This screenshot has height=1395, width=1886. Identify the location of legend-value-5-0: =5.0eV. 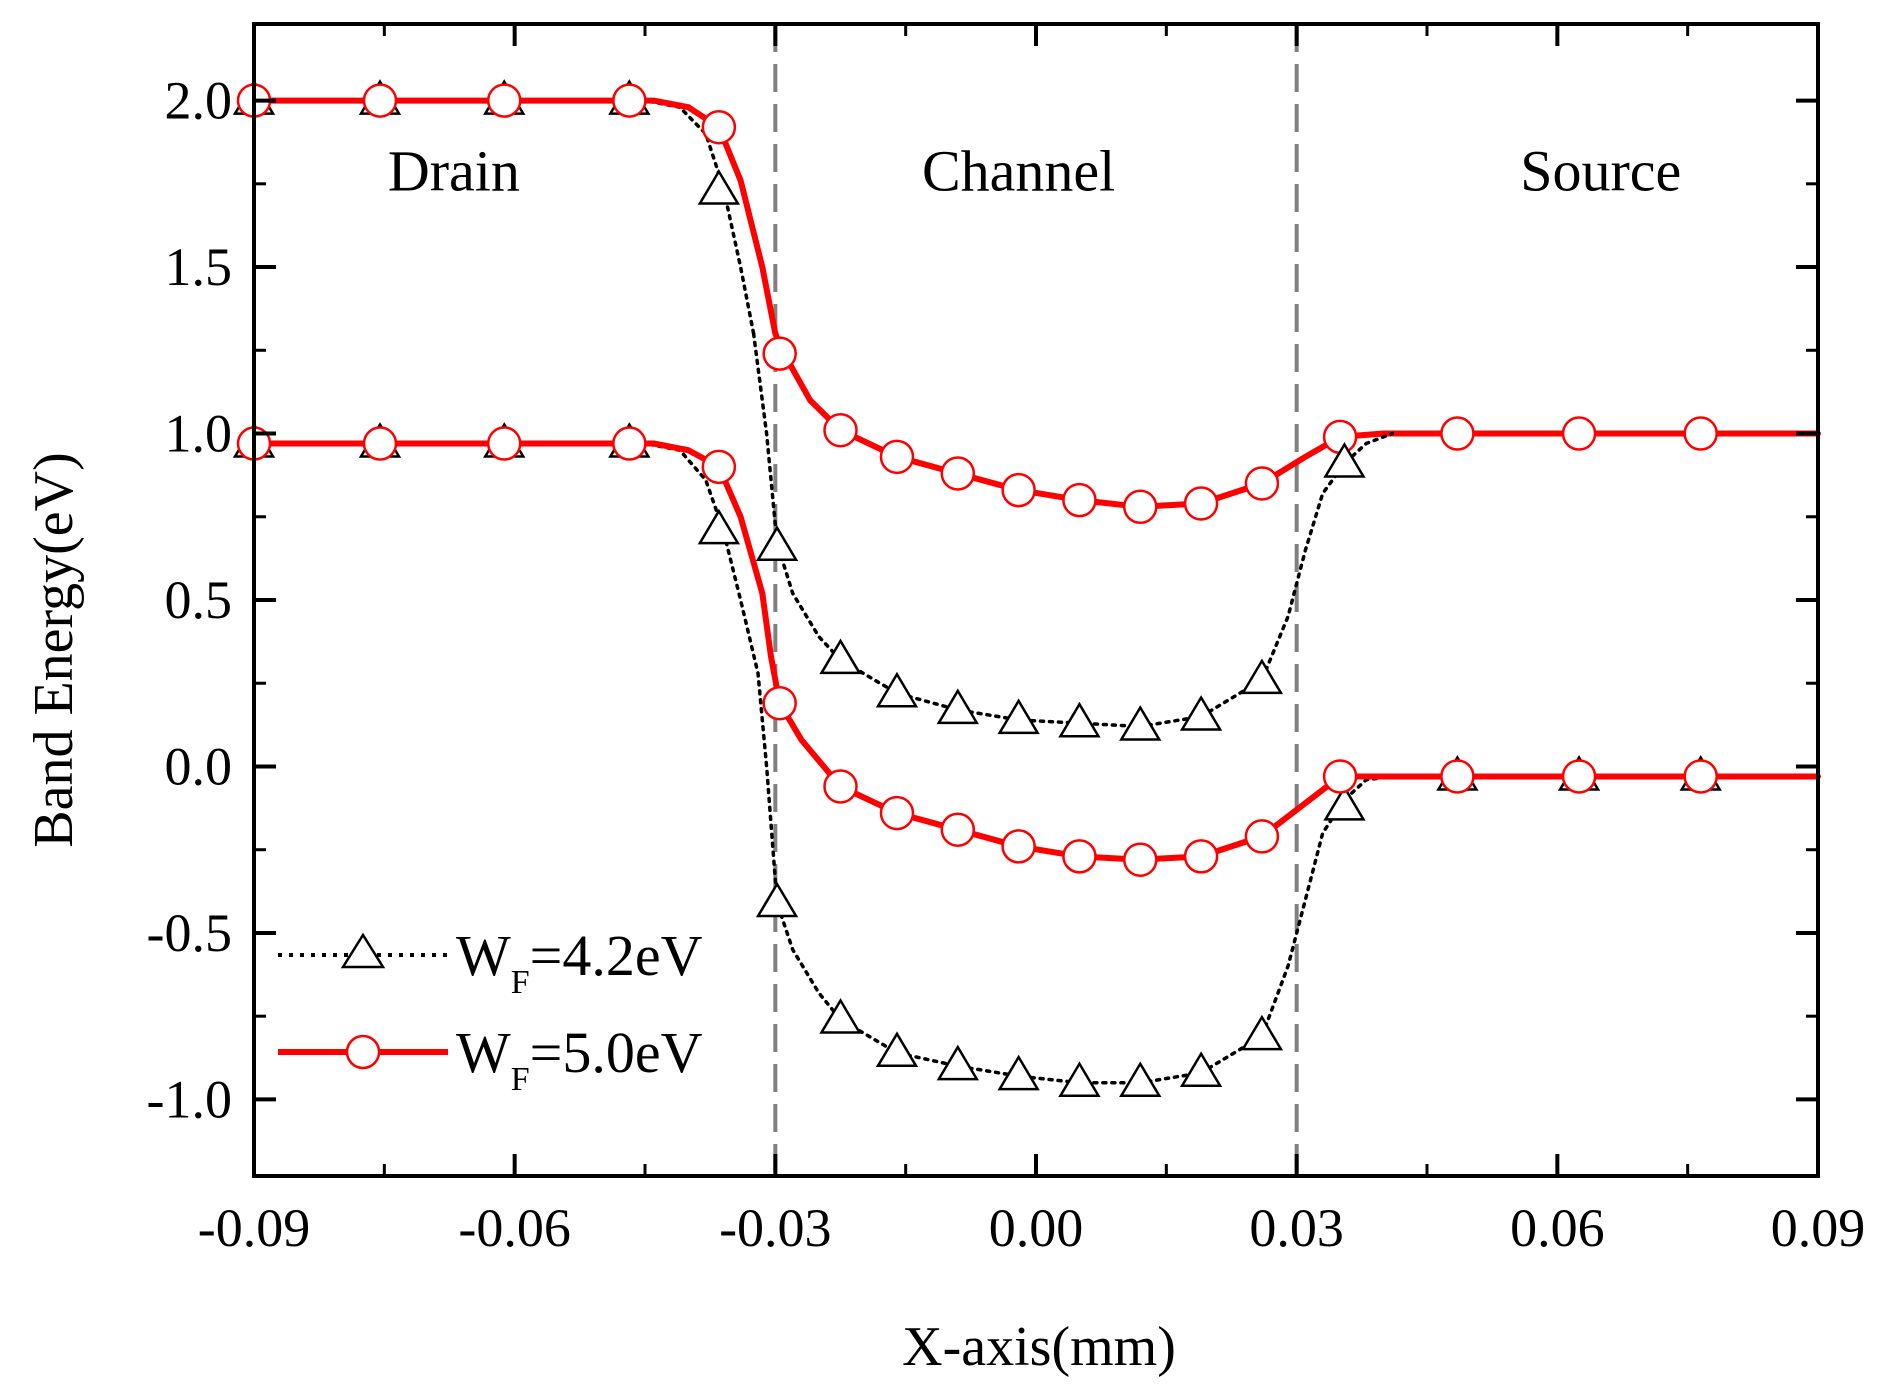
(616, 1052).